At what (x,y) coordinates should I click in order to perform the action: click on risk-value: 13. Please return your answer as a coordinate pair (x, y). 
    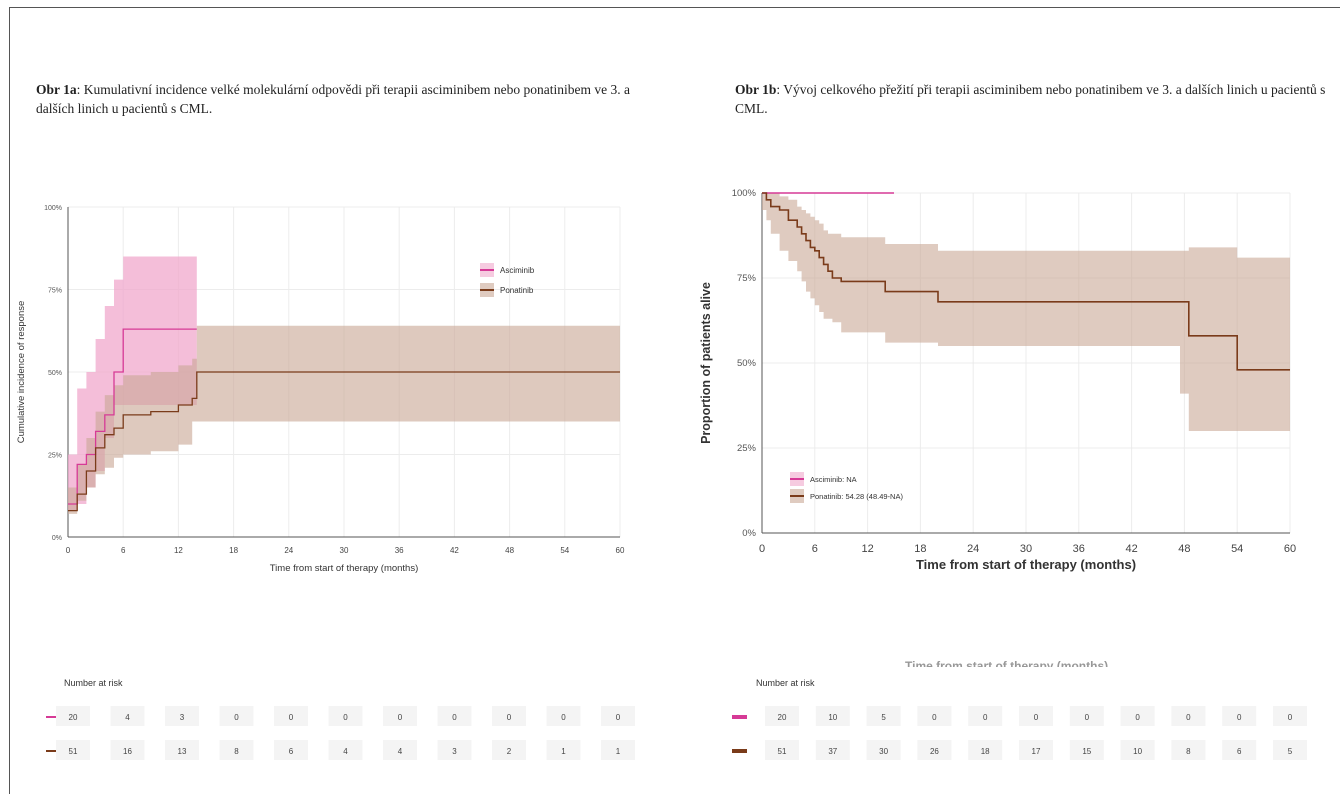
    Looking at the image, I should click on (182, 751).